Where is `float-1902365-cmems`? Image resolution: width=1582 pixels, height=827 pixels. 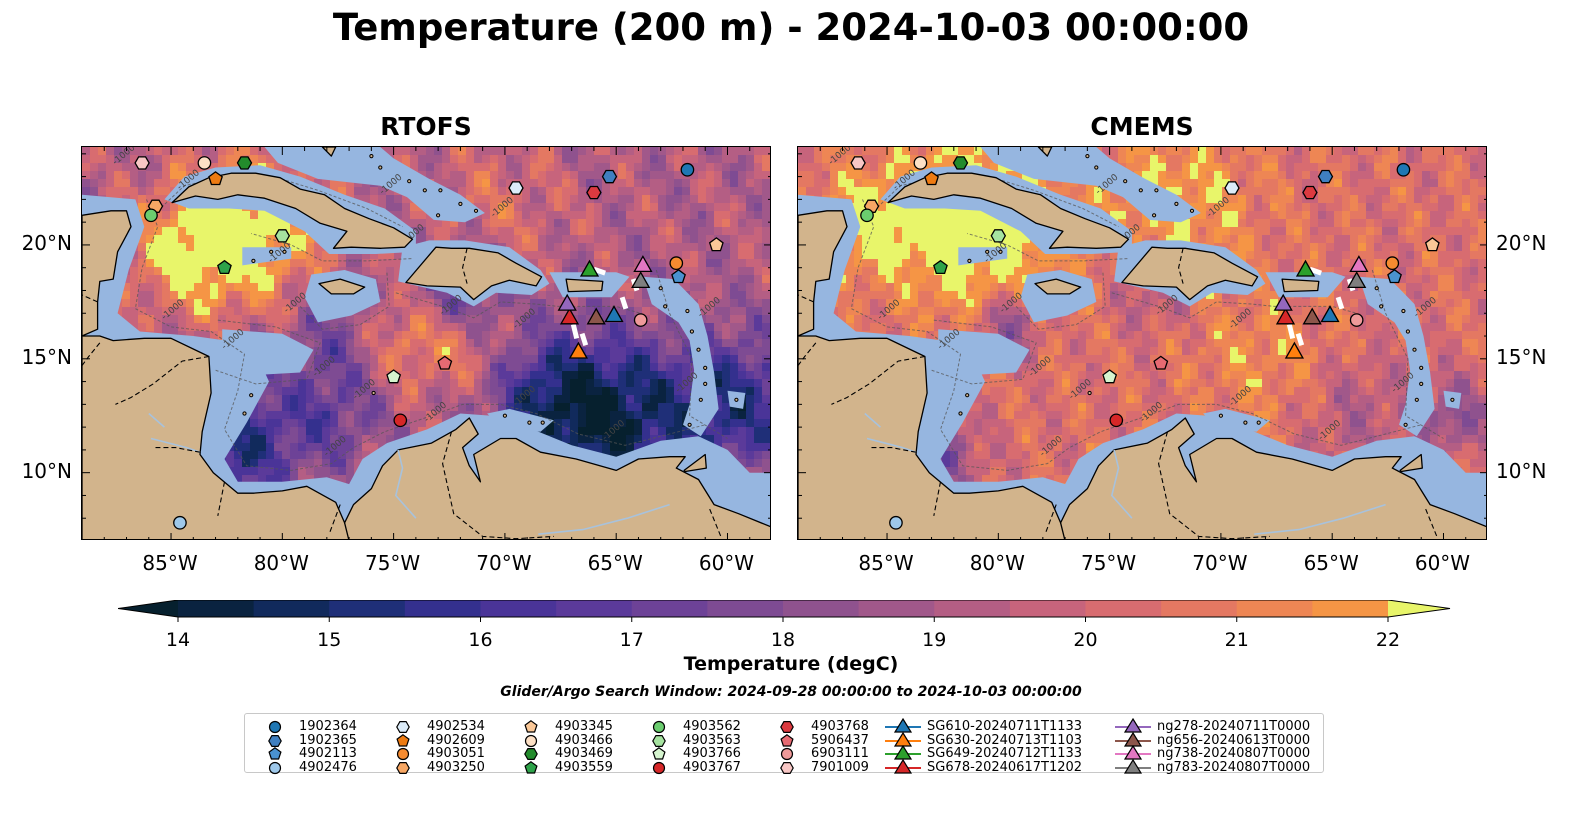
float-1902365-cmems is located at coordinates (1325, 176).